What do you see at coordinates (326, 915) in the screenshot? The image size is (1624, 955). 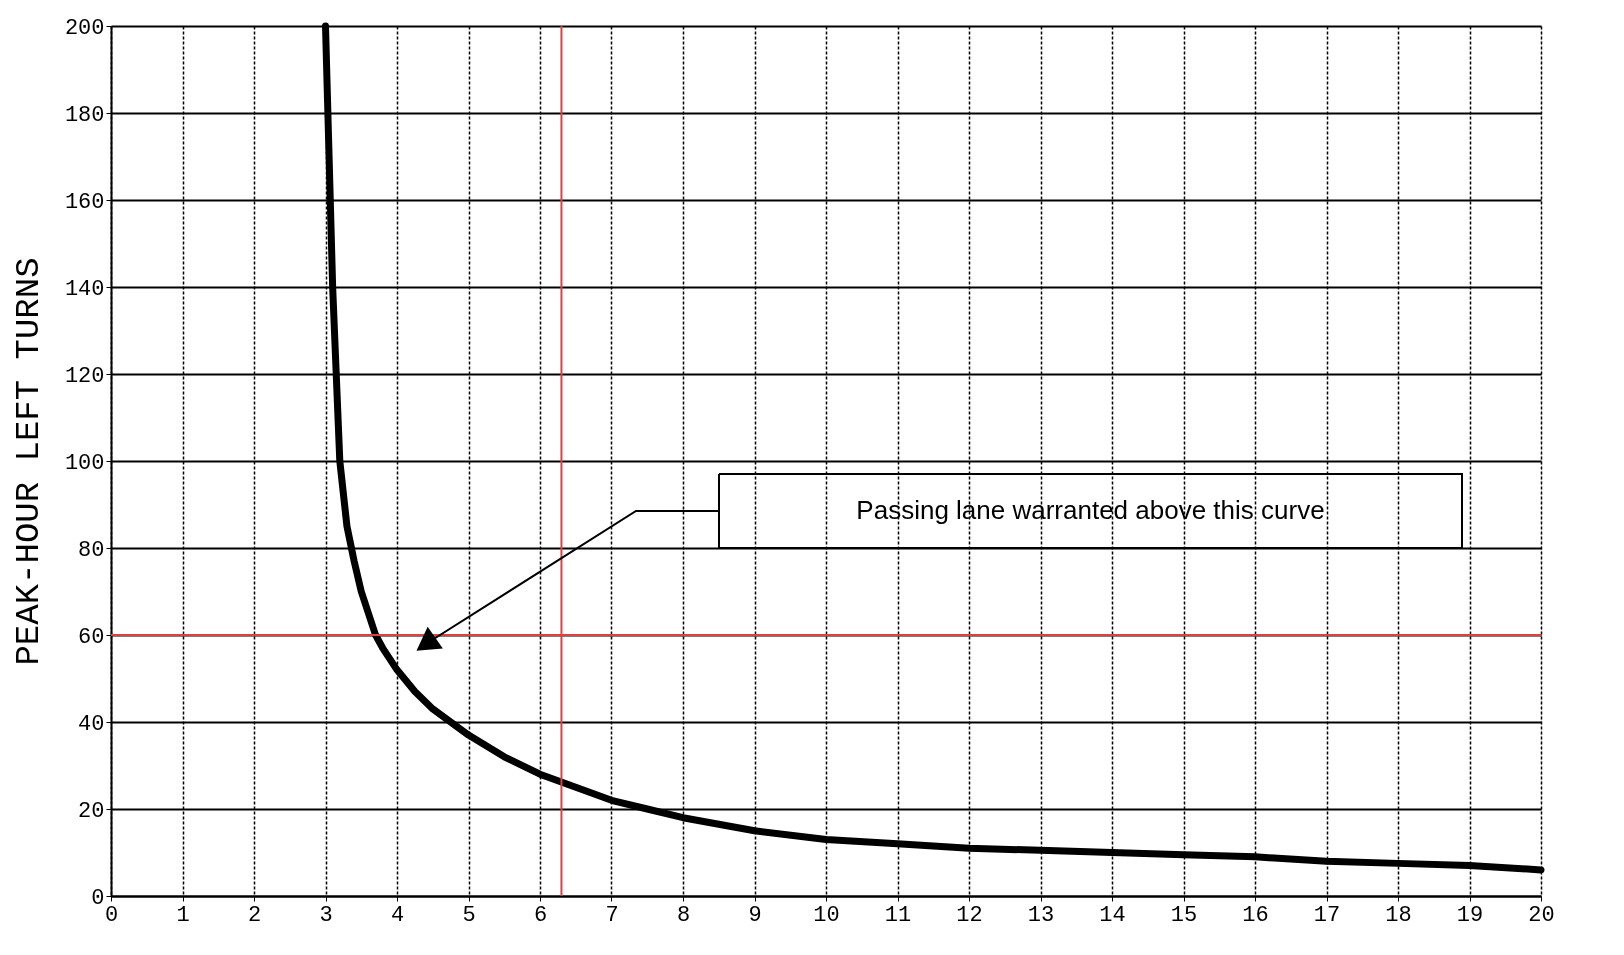 I see `x-tick-label: 3` at bounding box center [326, 915].